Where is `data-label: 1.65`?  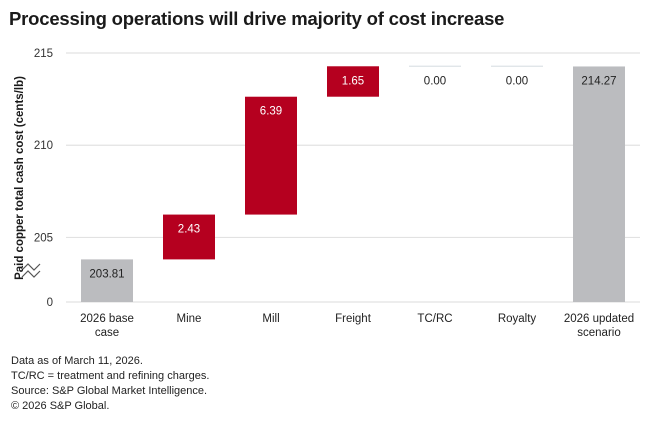
data-label: 1.65 is located at coordinates (353, 81).